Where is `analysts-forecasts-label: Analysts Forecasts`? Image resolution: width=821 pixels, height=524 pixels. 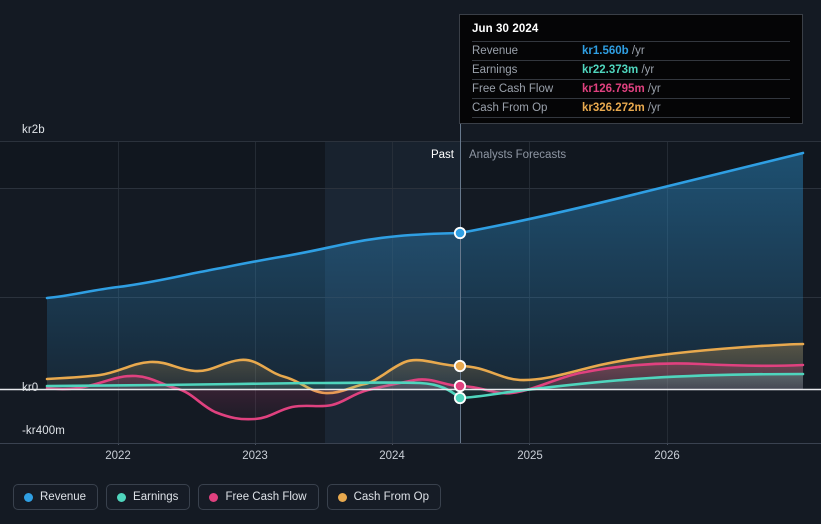
analysts-forecasts-label: Analysts Forecasts is located at coordinates (518, 155).